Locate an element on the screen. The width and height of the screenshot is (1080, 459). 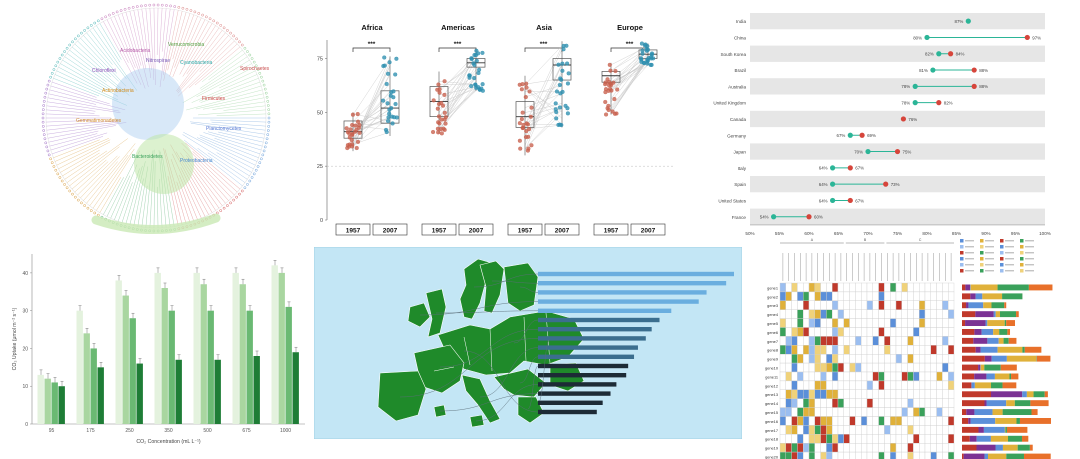
row-label: gene7 is located at coordinates (772, 341).